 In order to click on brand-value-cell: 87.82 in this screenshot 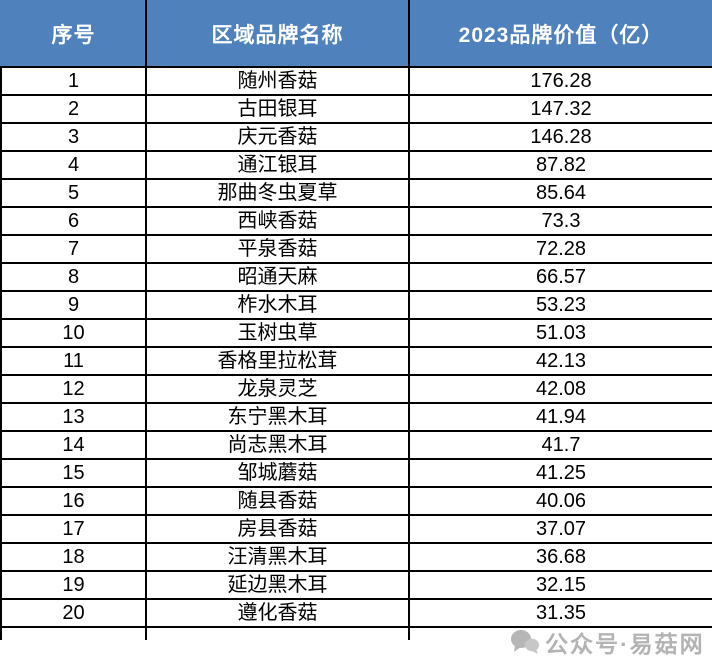, I will do `click(560, 165)`.